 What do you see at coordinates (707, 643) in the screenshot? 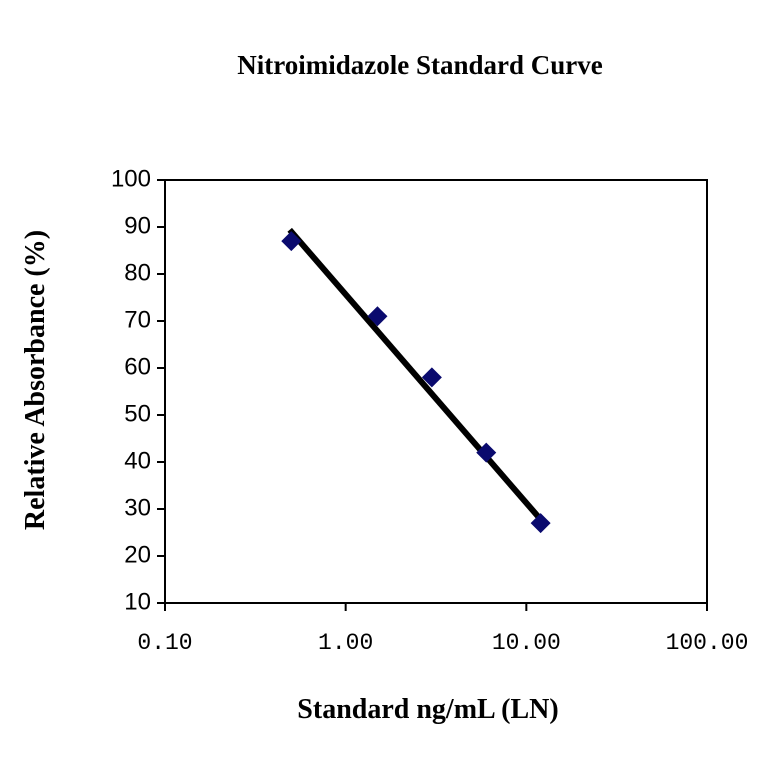
I see `x-tick-label: 100.00` at bounding box center [707, 643].